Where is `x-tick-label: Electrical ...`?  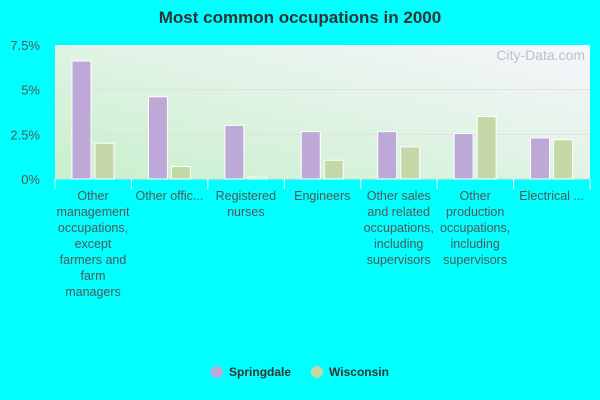 x-tick-label: Electrical ... is located at coordinates (551, 196).